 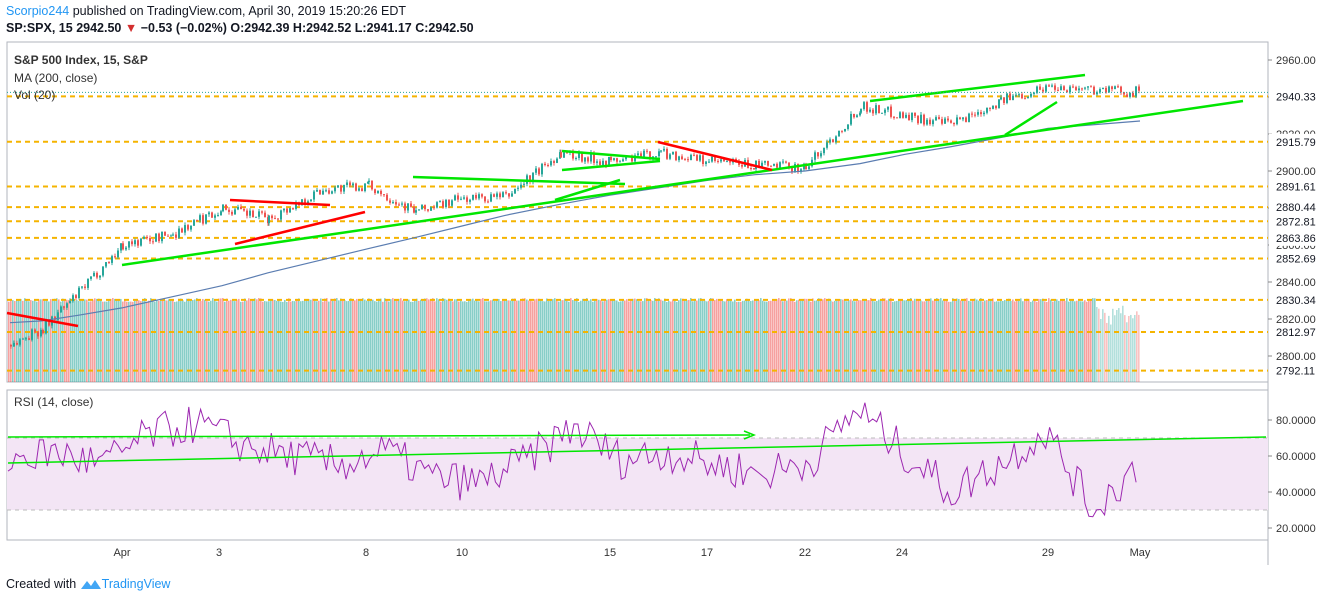 What do you see at coordinates (38, 11) in the screenshot?
I see `author-link: Scorpio244` at bounding box center [38, 11].